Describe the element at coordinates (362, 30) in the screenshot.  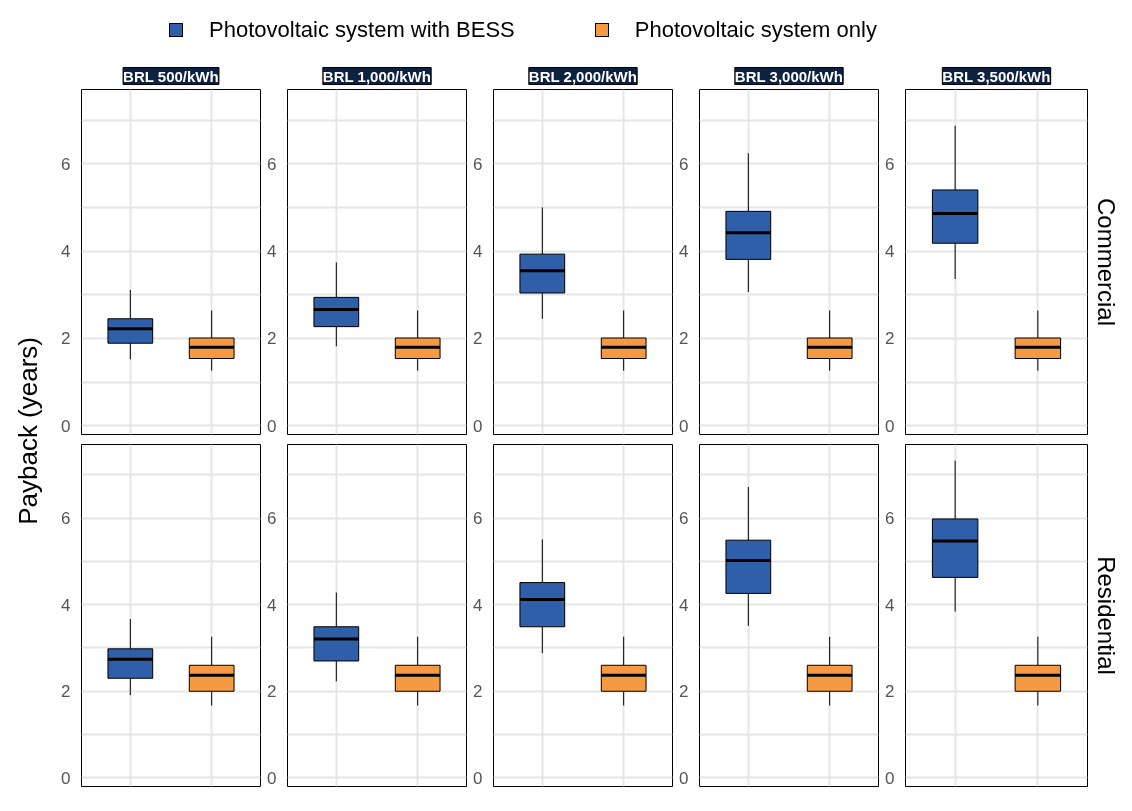
I see `legend-label: Photovoltaic system with BESS` at that location.